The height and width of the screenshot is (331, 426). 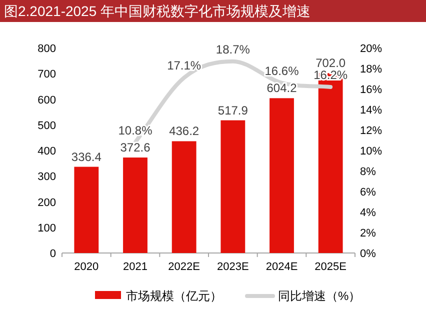 What do you see at coordinates (47, 202) in the screenshot?
I see `y-tick-label: 200` at bounding box center [47, 202].